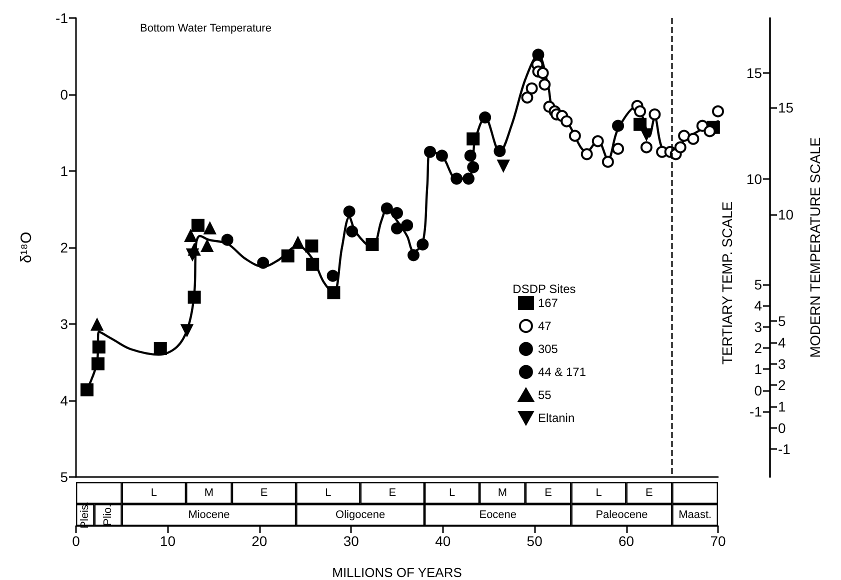  What do you see at coordinates (758, 306) in the screenshot?
I see `y2-tick-label: 4` at bounding box center [758, 306].